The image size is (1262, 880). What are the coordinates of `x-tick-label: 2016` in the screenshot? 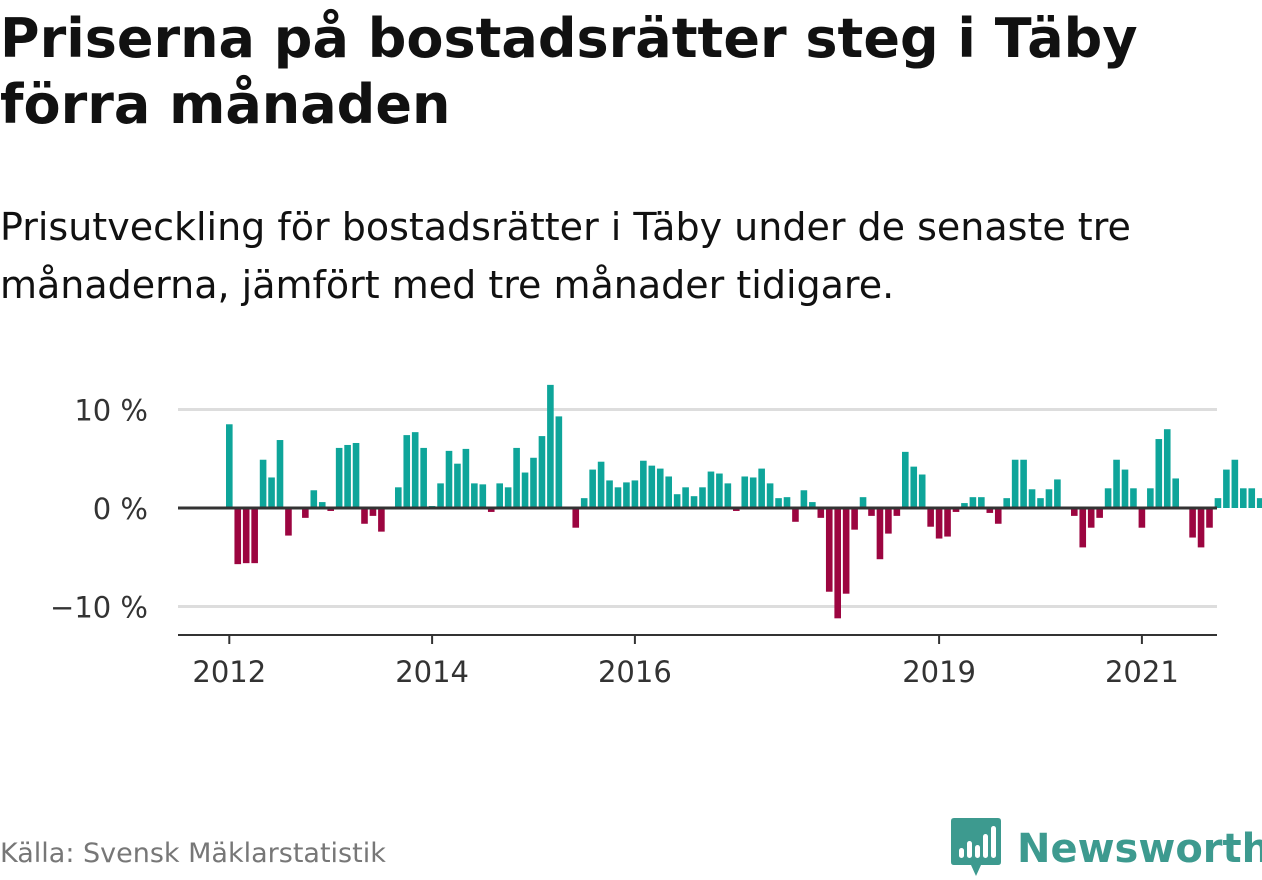 It's located at (635, 672).